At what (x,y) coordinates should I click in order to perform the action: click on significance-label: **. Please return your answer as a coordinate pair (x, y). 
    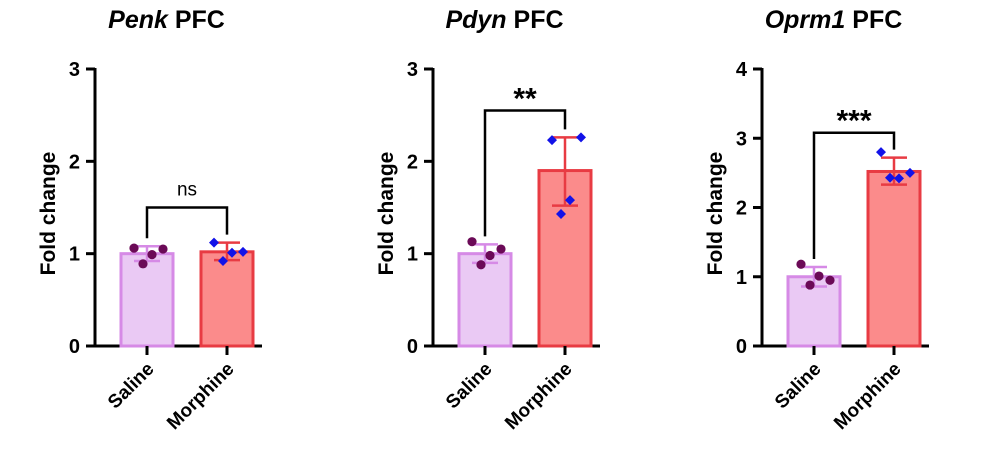
    Looking at the image, I should click on (525, 99).